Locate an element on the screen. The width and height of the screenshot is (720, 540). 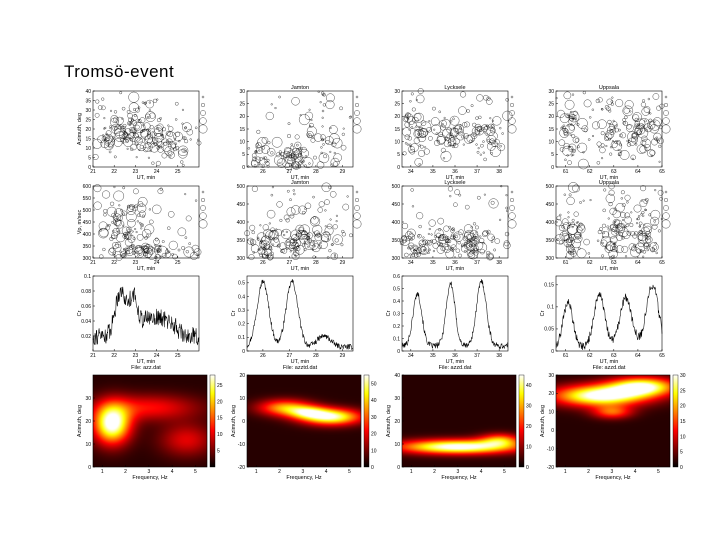
colorbar-tick-label: 10 is located at coordinates (220, 435).